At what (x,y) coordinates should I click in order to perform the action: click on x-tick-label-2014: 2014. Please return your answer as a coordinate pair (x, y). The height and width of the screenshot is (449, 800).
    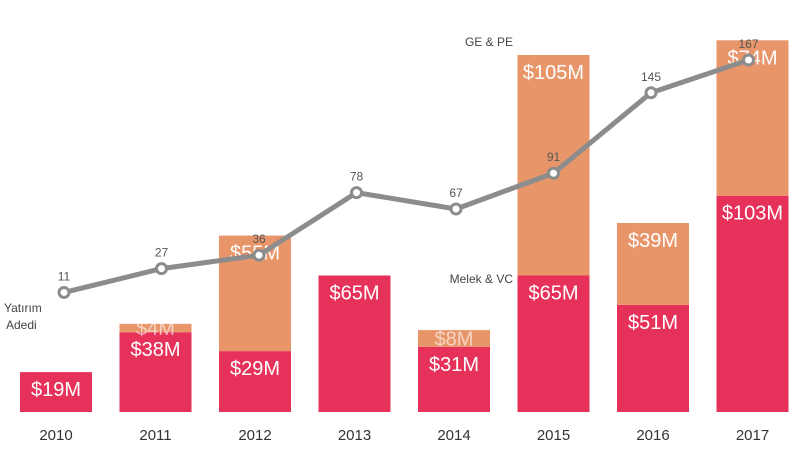
    Looking at the image, I should click on (453, 435).